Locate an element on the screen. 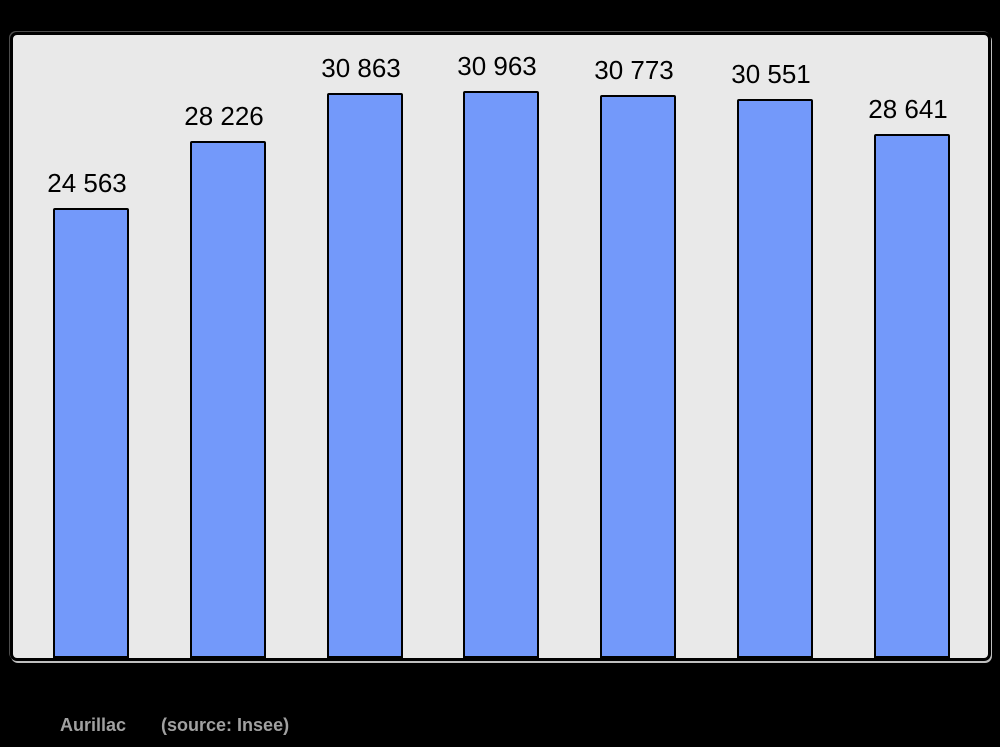  bar-value-label: 30 773 is located at coordinates (634, 70).